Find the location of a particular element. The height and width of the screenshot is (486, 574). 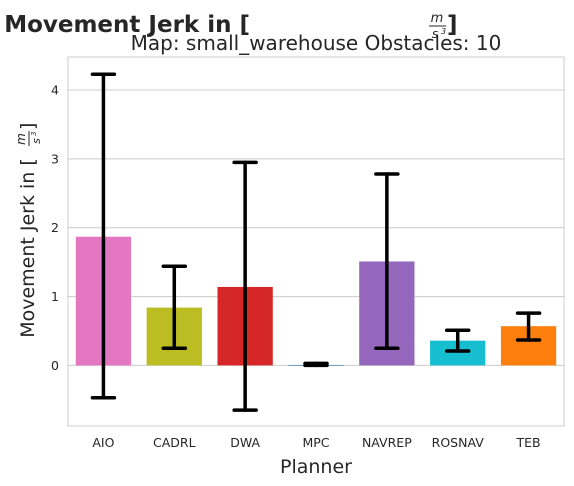

x-tick-labels: AIO CADRL DWA MPC NAVREP ROSNAV TEB is located at coordinates (316, 442).